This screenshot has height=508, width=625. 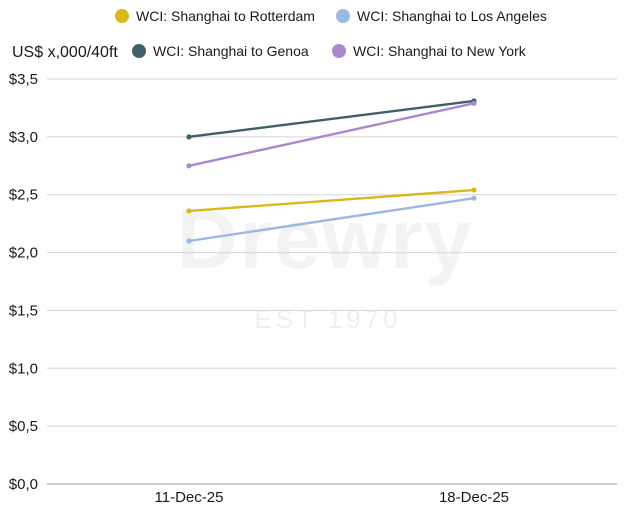 What do you see at coordinates (23, 282) in the screenshot?
I see `y-axis-ticks: $0,0 $0,5 $1,0 $1,5 $2,0 $2,5 $3,0 $3,5` at bounding box center [23, 282].